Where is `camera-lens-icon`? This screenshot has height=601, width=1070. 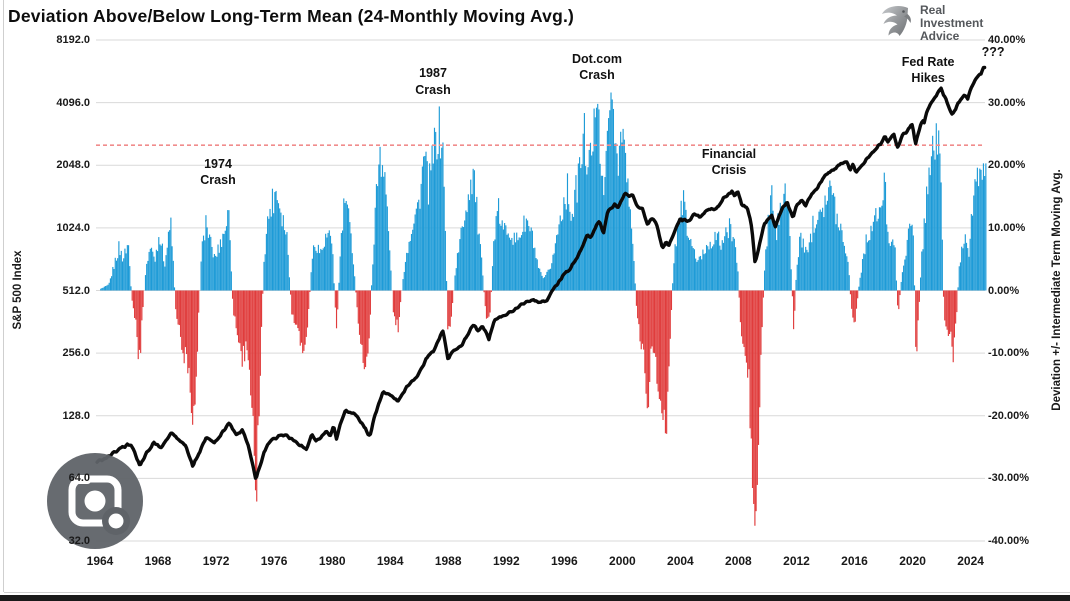
camera-lens-icon is located at coordinates (95, 501).